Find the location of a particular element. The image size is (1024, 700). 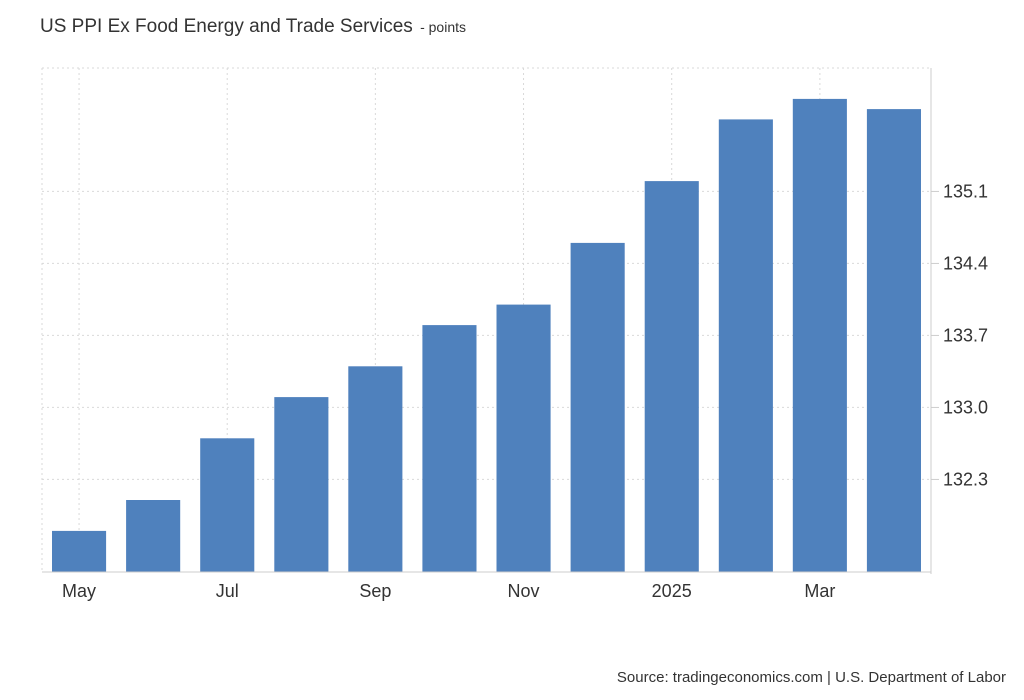

chart-subtitle: - points is located at coordinates (443, 27).